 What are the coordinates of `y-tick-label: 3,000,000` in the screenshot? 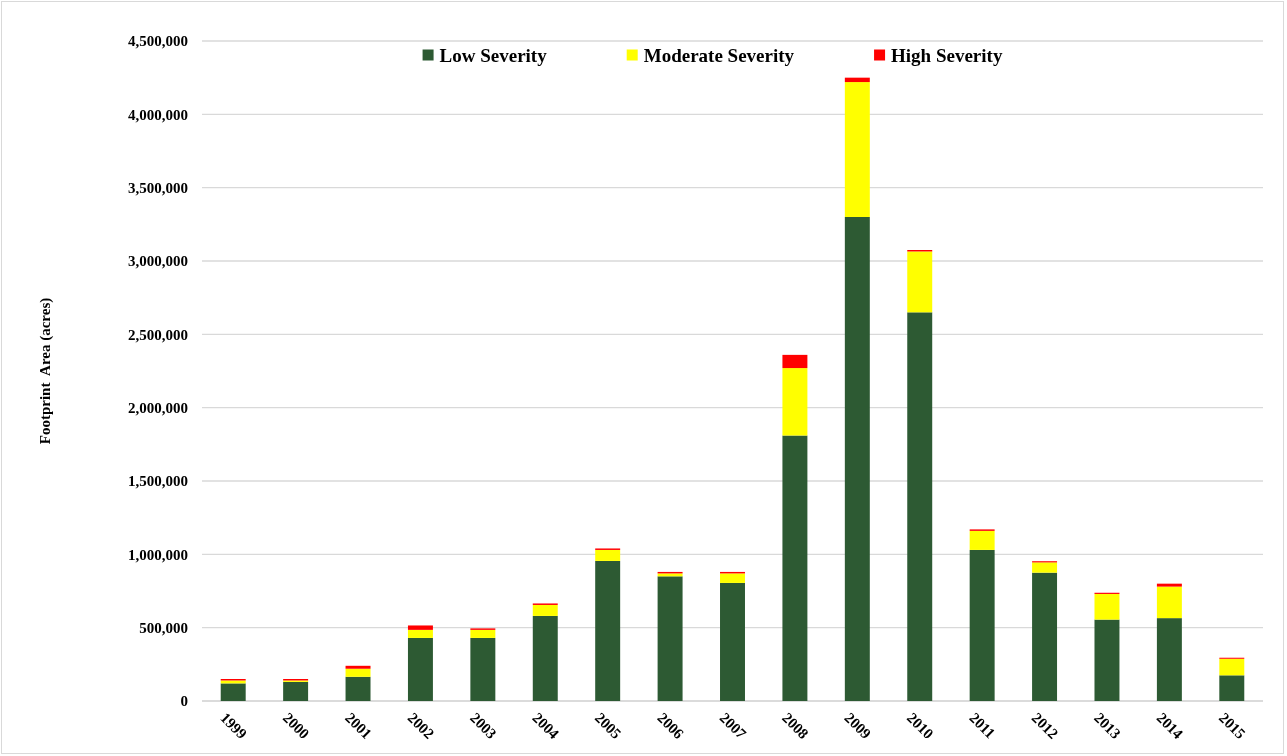 It's located at (158, 261).